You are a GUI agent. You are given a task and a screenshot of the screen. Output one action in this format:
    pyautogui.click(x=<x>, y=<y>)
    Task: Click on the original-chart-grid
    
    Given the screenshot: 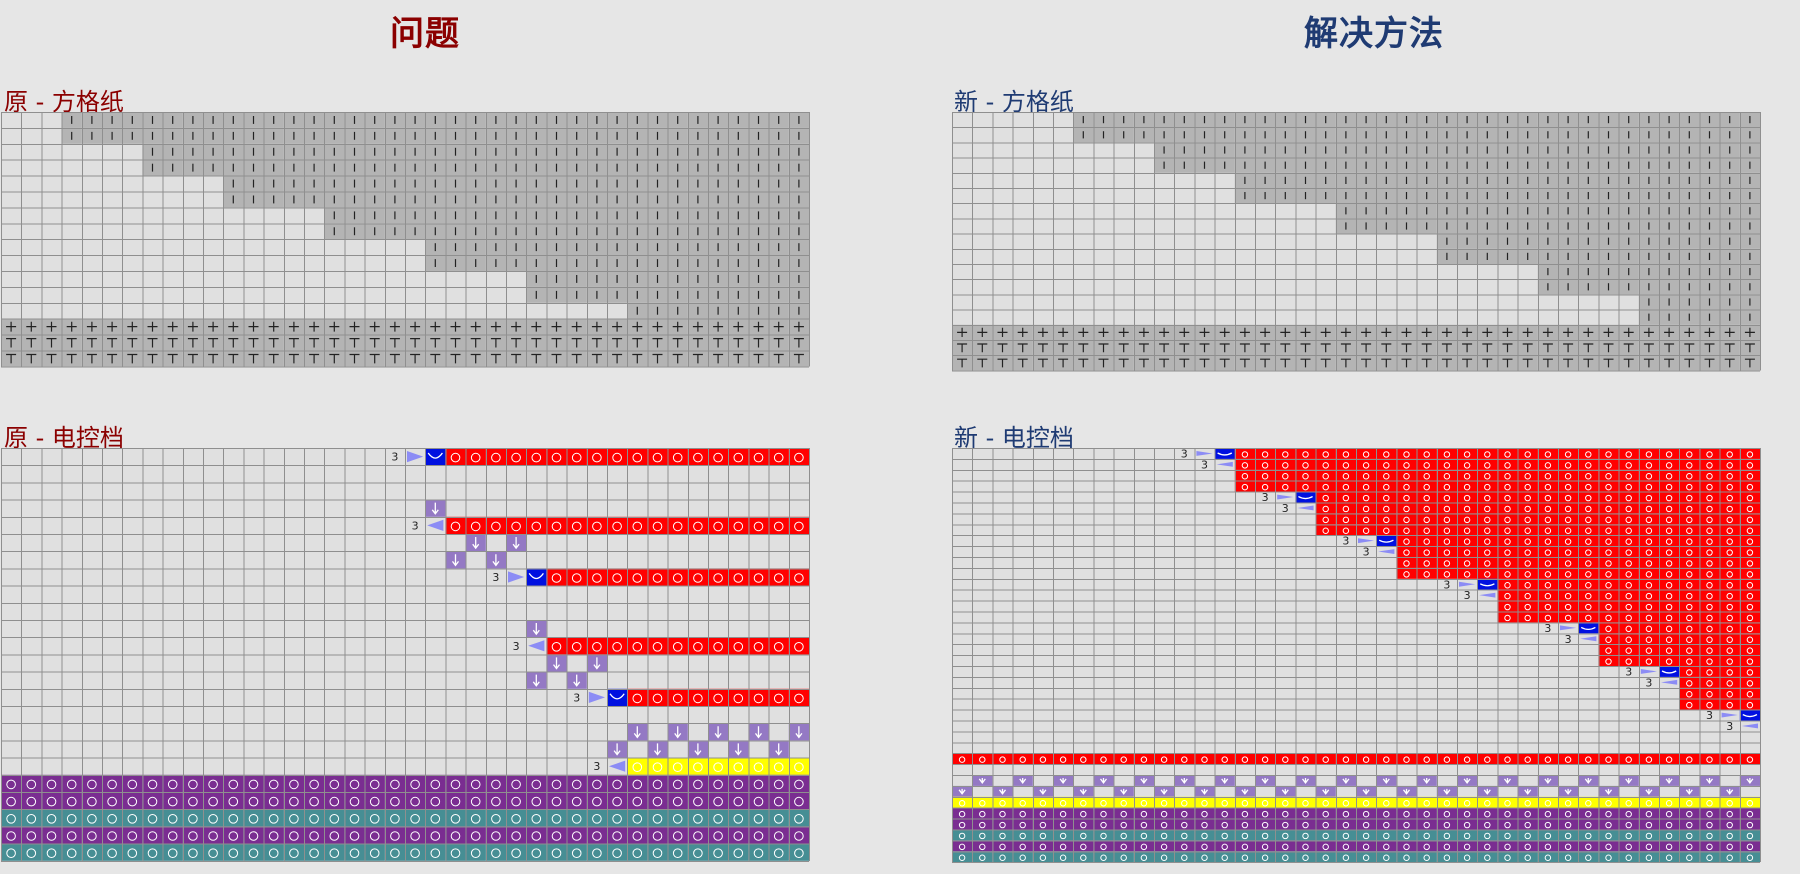 What is the action you would take?
    pyautogui.click(x=405, y=240)
    